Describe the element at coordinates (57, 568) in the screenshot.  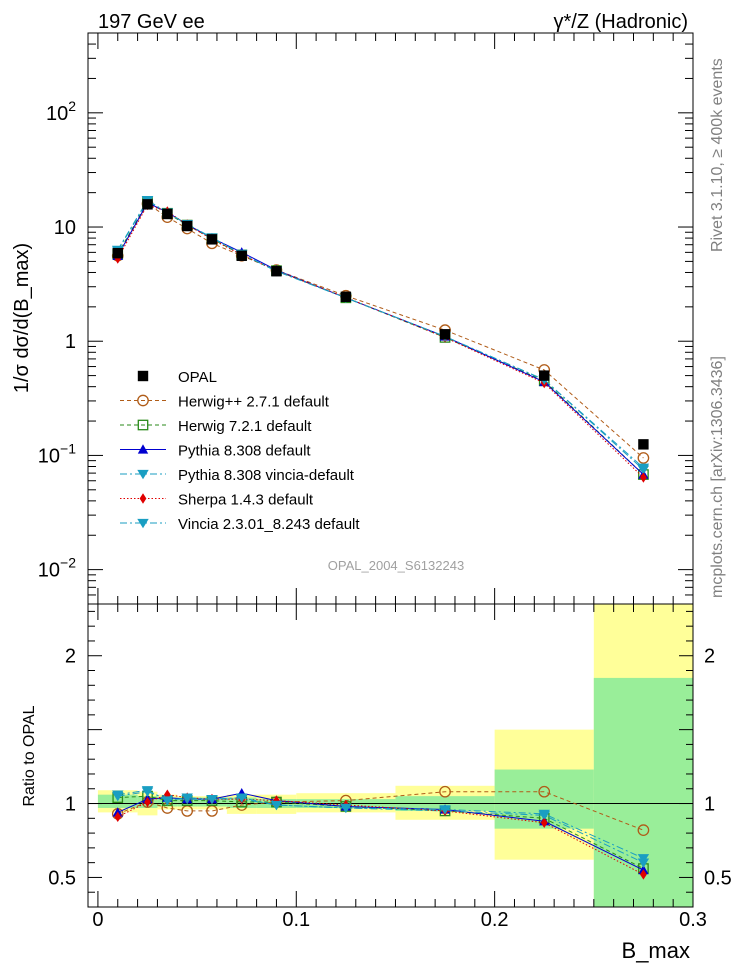
I see `y-tick-label: 10⁻²` at that location.